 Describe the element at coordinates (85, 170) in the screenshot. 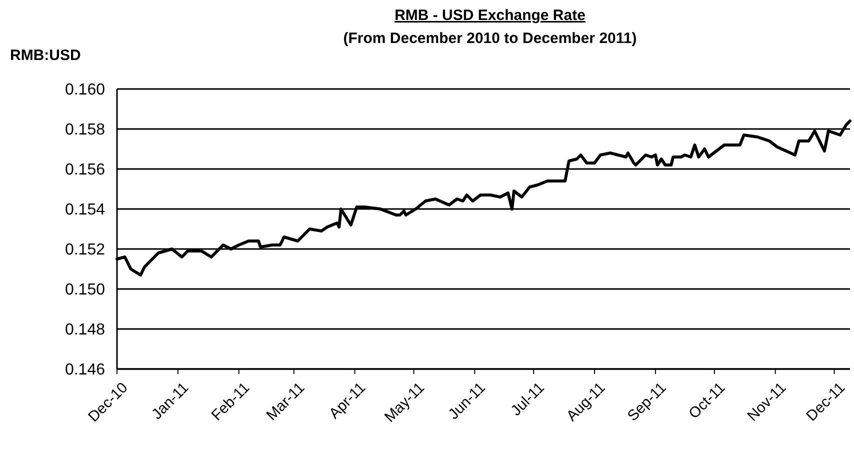

I see `y-tick-label: 0.156` at that location.